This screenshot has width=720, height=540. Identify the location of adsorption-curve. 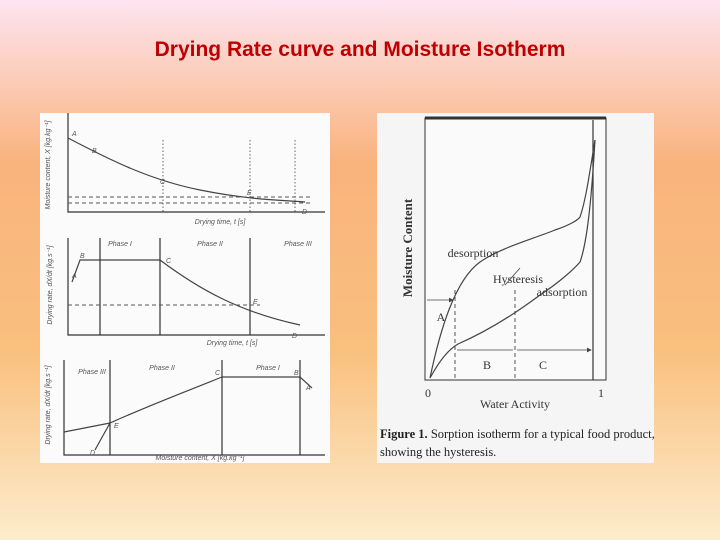
(512, 259).